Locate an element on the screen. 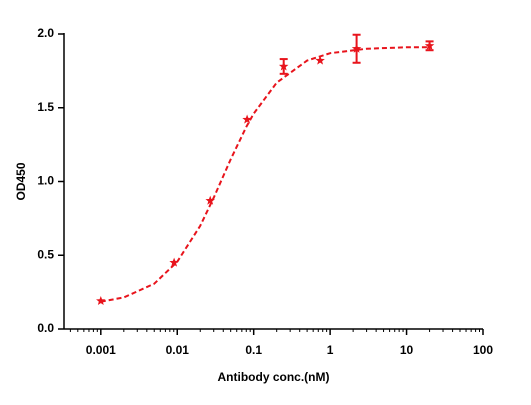 The width and height of the screenshot is (531, 405). x-tick-label: 100 is located at coordinates (483, 350).